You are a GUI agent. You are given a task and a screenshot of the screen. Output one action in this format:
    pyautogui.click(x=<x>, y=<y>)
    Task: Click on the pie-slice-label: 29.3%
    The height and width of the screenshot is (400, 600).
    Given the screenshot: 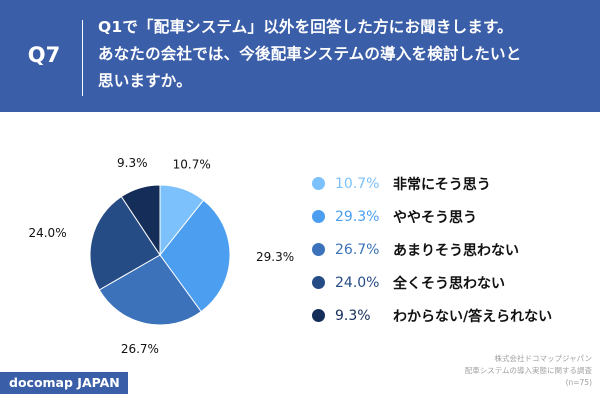 What is the action you would take?
    pyautogui.click(x=275, y=257)
    